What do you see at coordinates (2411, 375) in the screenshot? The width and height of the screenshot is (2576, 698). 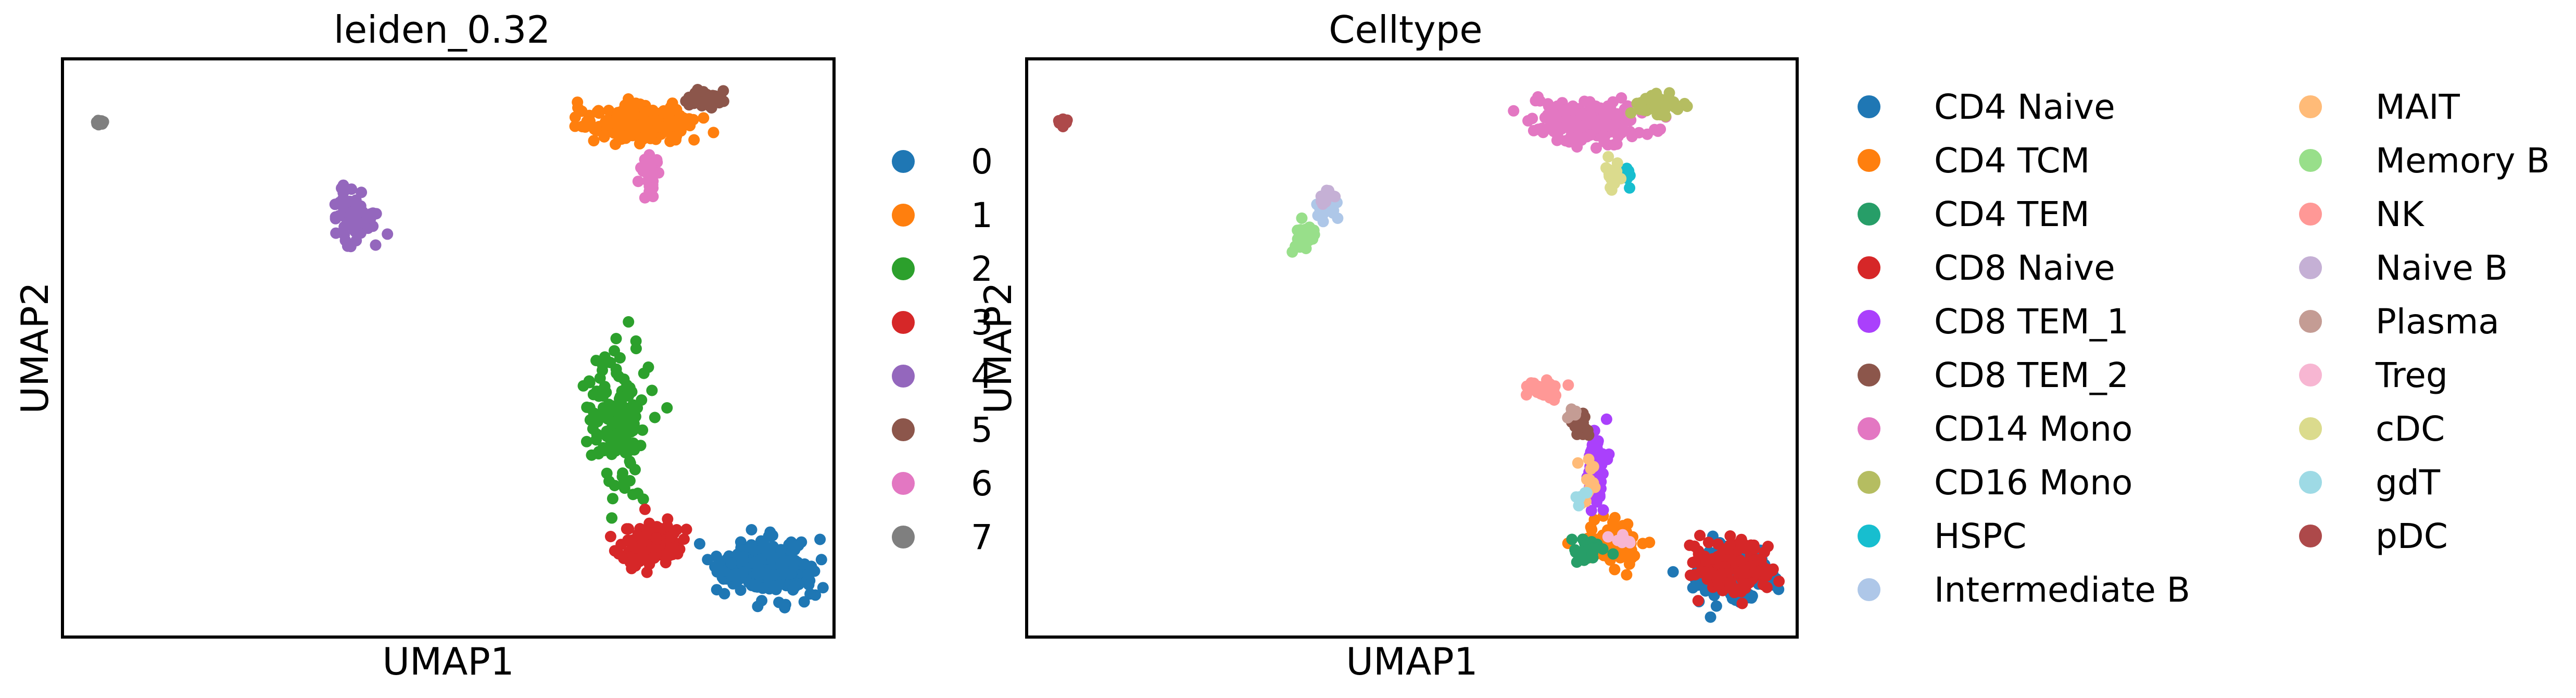 I see `legend-label: Treg` at bounding box center [2411, 375].